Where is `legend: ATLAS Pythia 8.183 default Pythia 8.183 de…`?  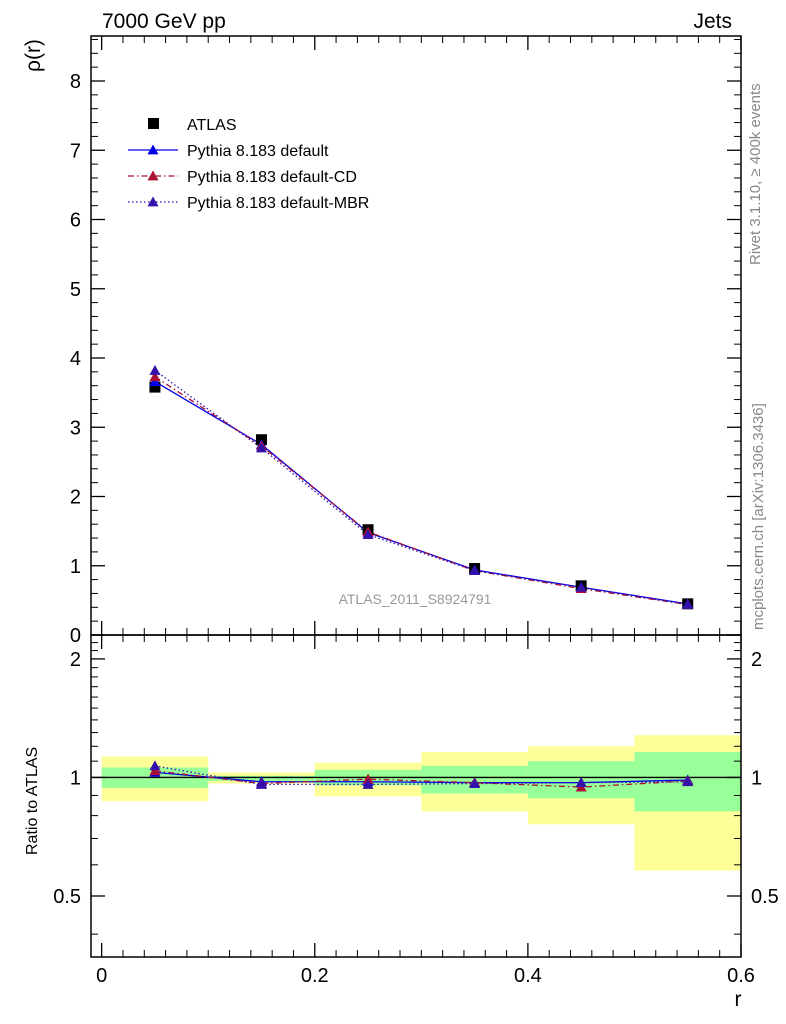 legend: ATLAS Pythia 8.183 default Pythia 8.183 de… is located at coordinates (248, 164).